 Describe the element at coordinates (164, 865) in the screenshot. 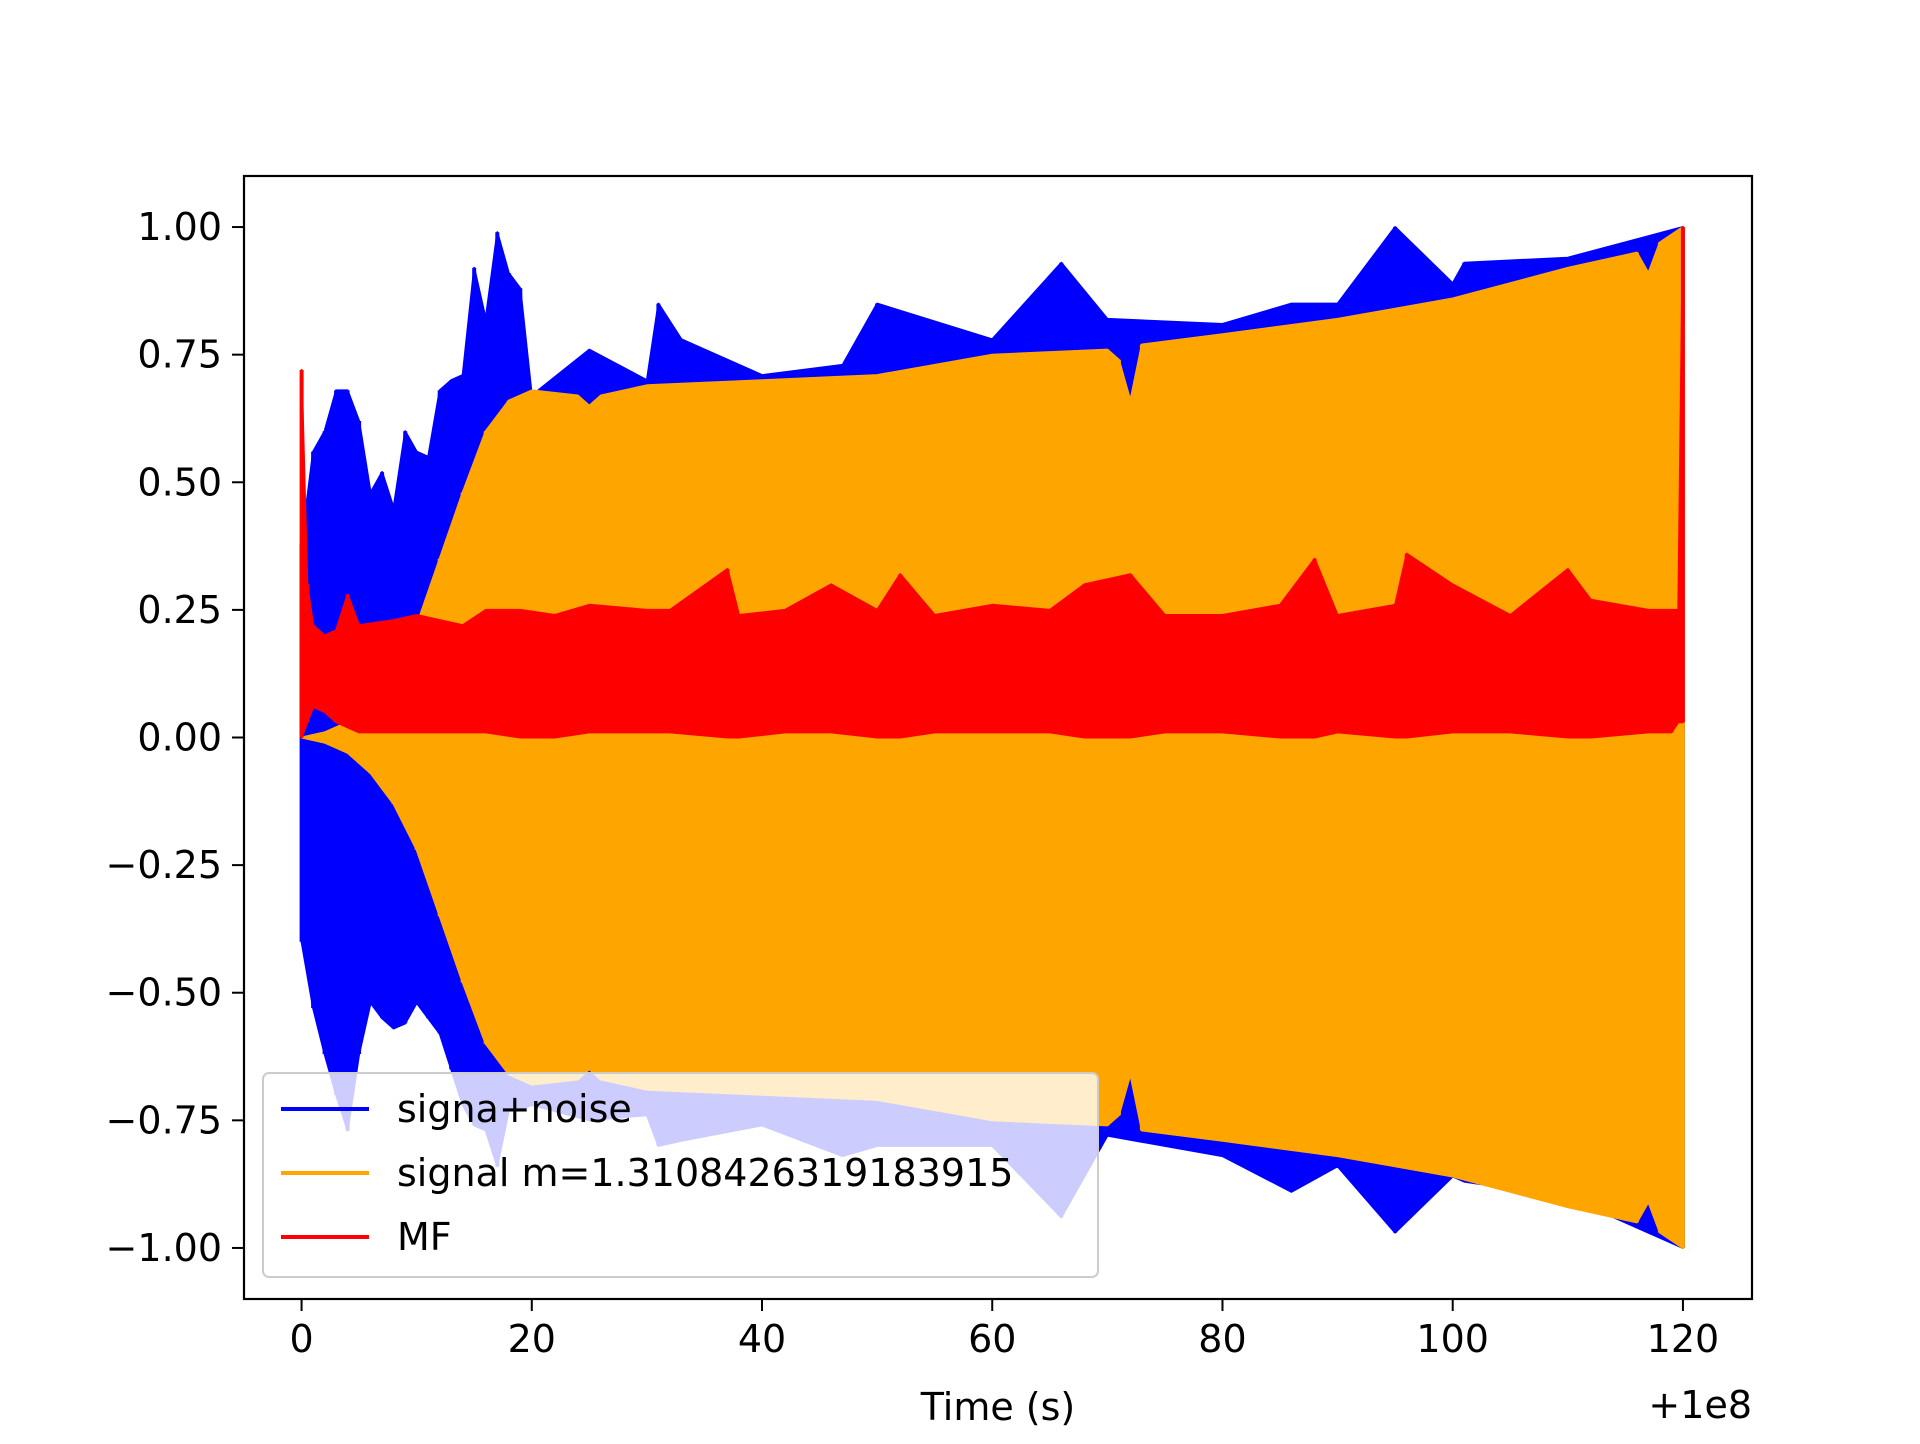

I see `y-tick-label: −0.25` at that location.